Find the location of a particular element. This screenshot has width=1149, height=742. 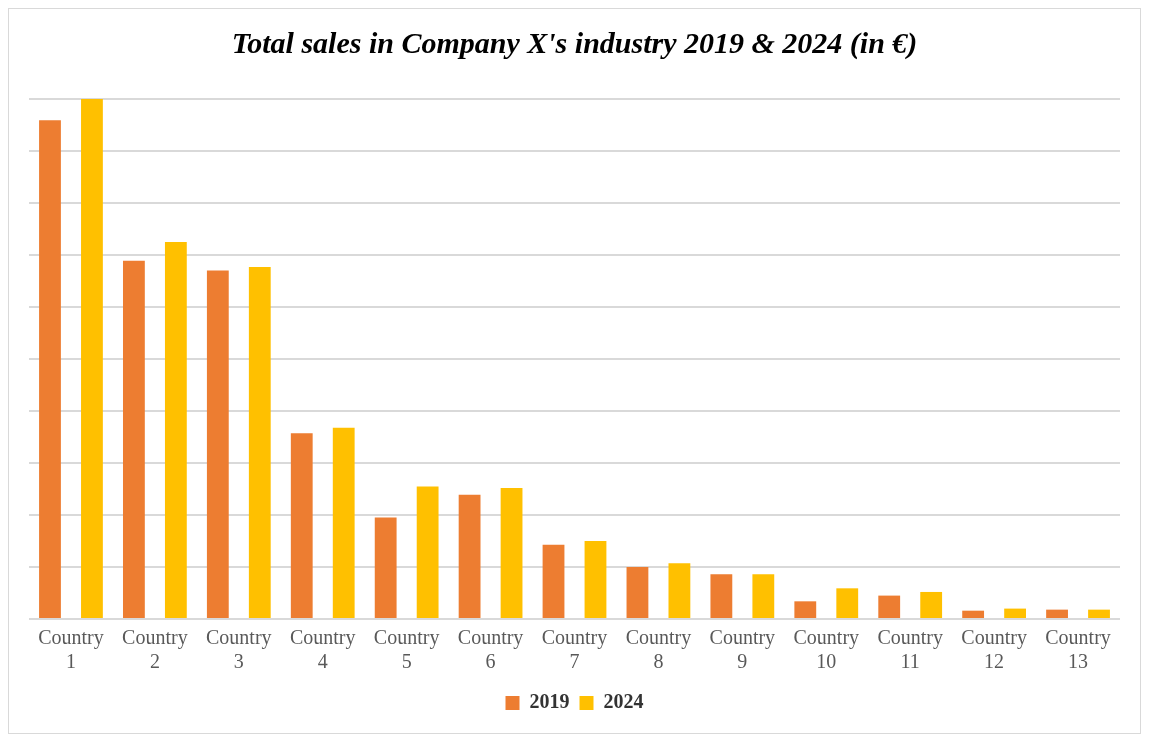

x-tick-label: Country 4 is located at coordinates (322, 649).